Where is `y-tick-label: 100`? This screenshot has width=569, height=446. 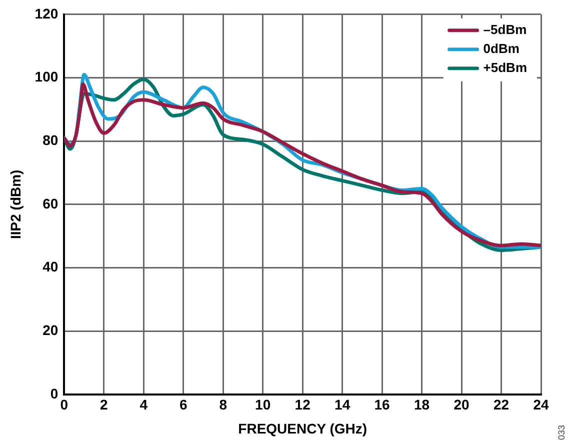 y-tick-label: 100 is located at coordinates (46, 76).